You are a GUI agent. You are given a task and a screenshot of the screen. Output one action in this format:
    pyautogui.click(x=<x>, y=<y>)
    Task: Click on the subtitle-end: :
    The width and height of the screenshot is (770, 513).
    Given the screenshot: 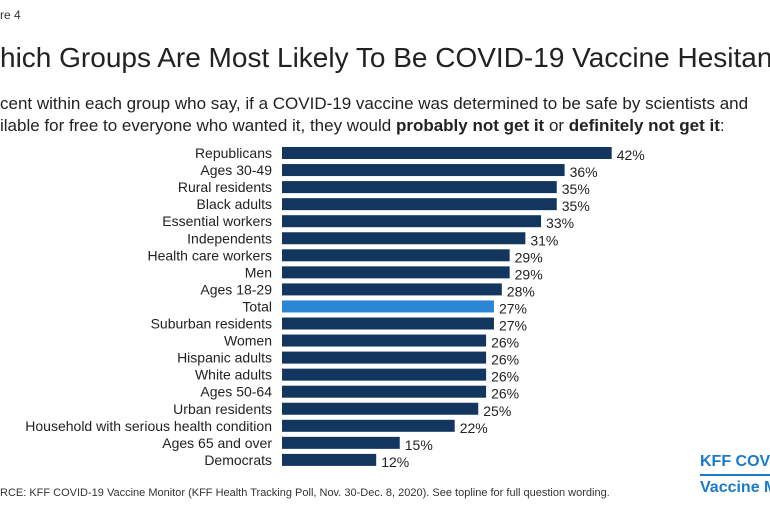 What is the action you would take?
    pyautogui.click(x=722, y=125)
    